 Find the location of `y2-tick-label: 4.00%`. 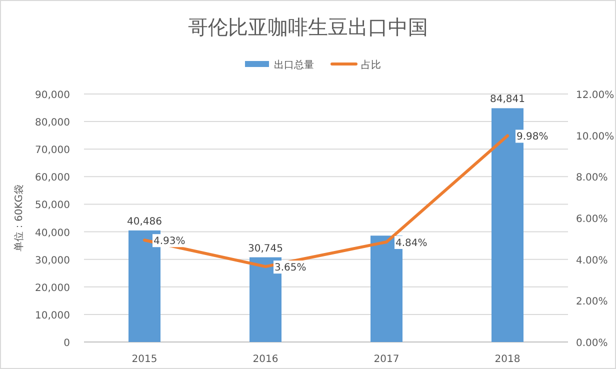

y2-tick-label: 4.00% is located at coordinates (592, 260).